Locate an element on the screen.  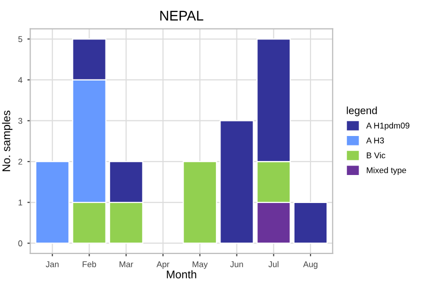
y-tick-label: 1 is located at coordinates (20, 203).